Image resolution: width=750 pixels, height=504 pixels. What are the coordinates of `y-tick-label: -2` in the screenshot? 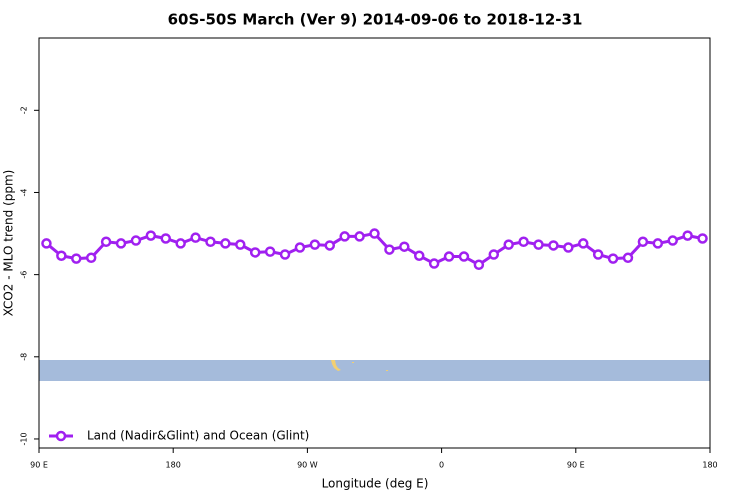 It's located at (24, 110).